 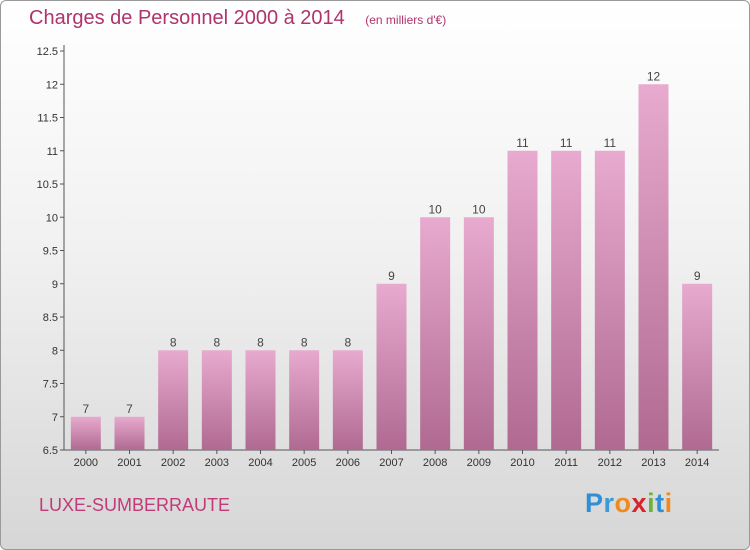 What do you see at coordinates (52, 218) in the screenshot?
I see `y-tick-label: 10` at bounding box center [52, 218].